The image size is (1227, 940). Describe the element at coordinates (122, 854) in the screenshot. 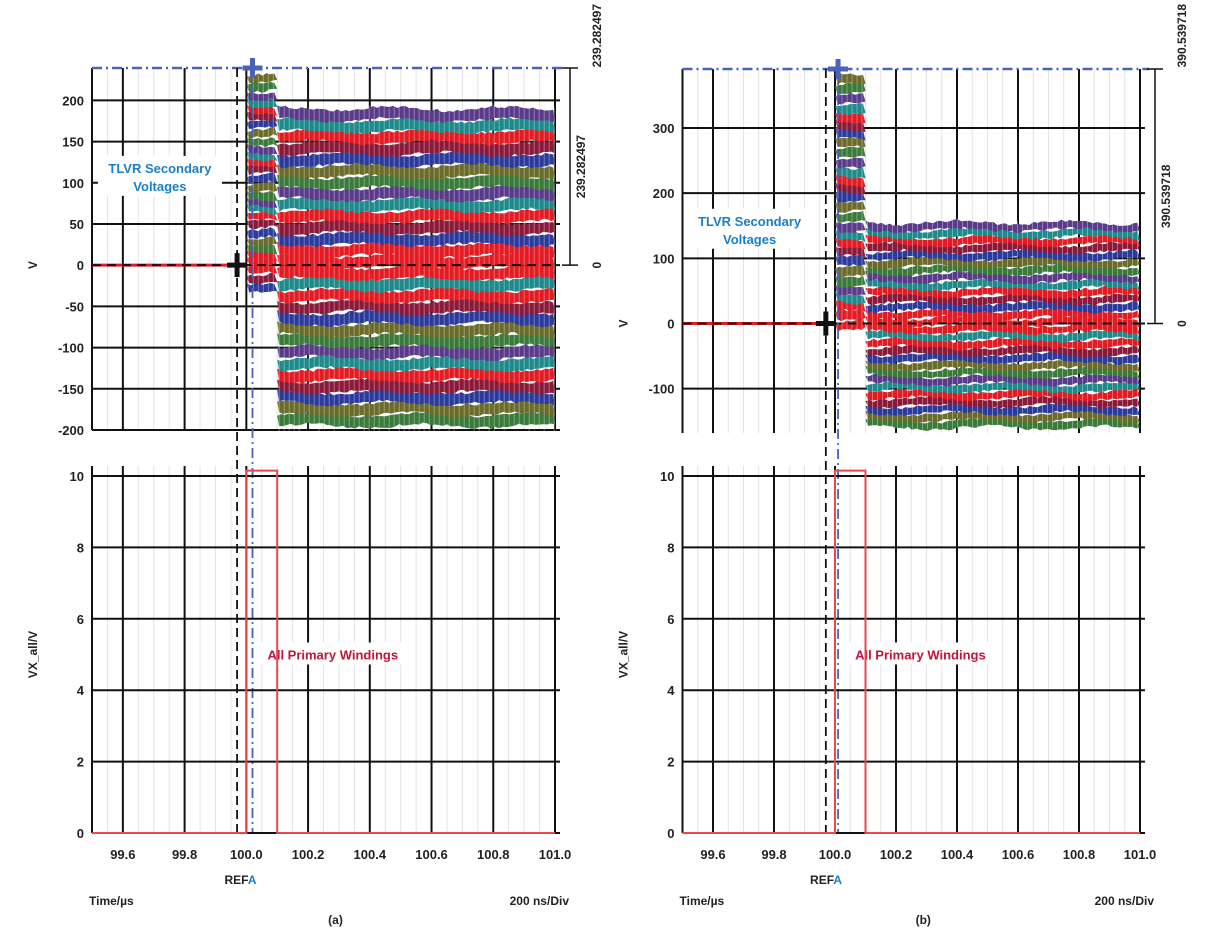

I see `x-tick-label: 99.6` at that location.